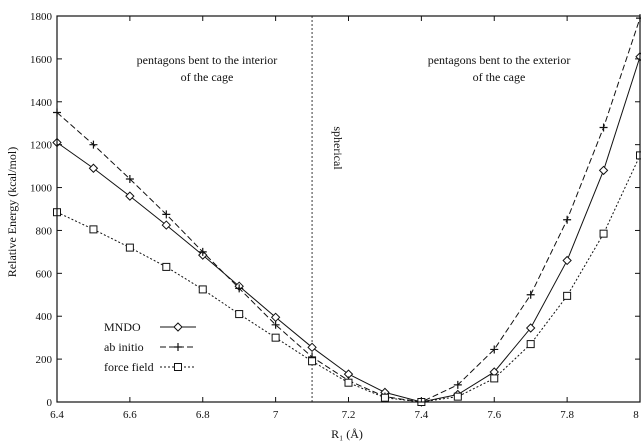 This screenshot has width=641, height=443. I want to click on x-tick-label: 6.6, so click(130, 415).